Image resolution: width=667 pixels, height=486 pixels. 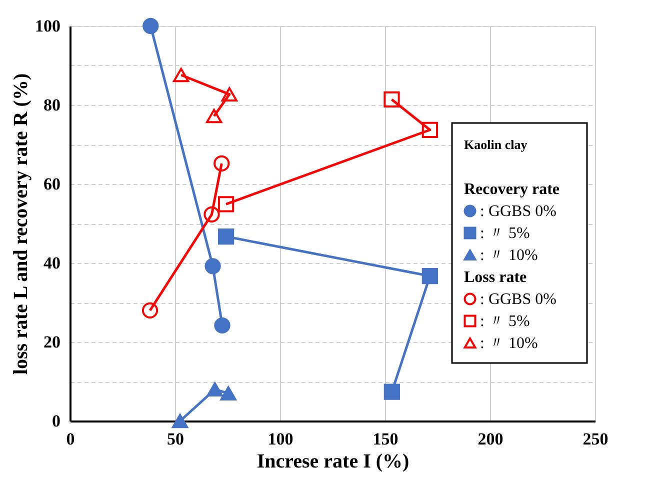 What do you see at coordinates (281, 439) in the screenshot?
I see `x-tick-label: 100` at bounding box center [281, 439].